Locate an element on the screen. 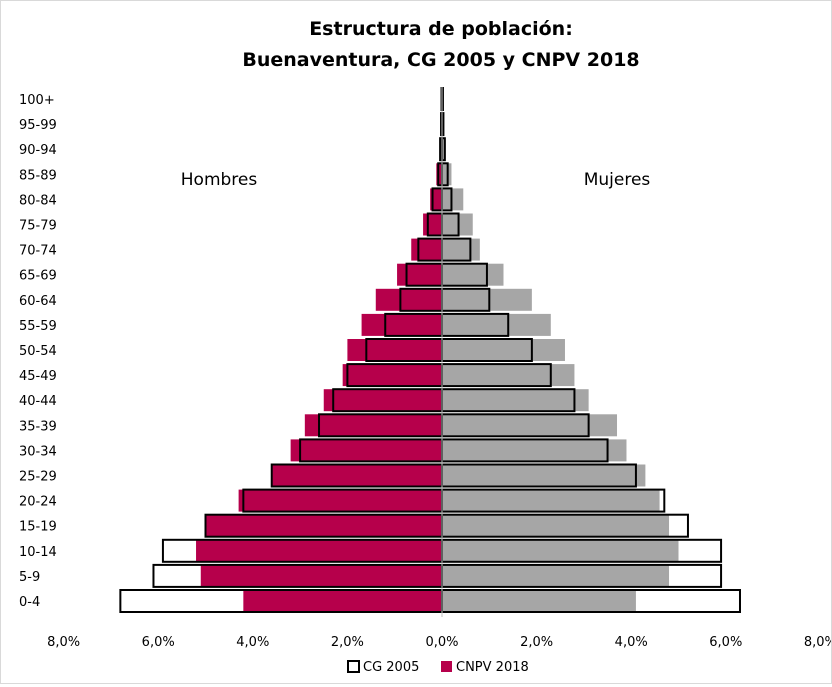 Image resolution: width=832 pixels, height=687 pixels. age-label-50-54: 50-54 is located at coordinates (38, 351).